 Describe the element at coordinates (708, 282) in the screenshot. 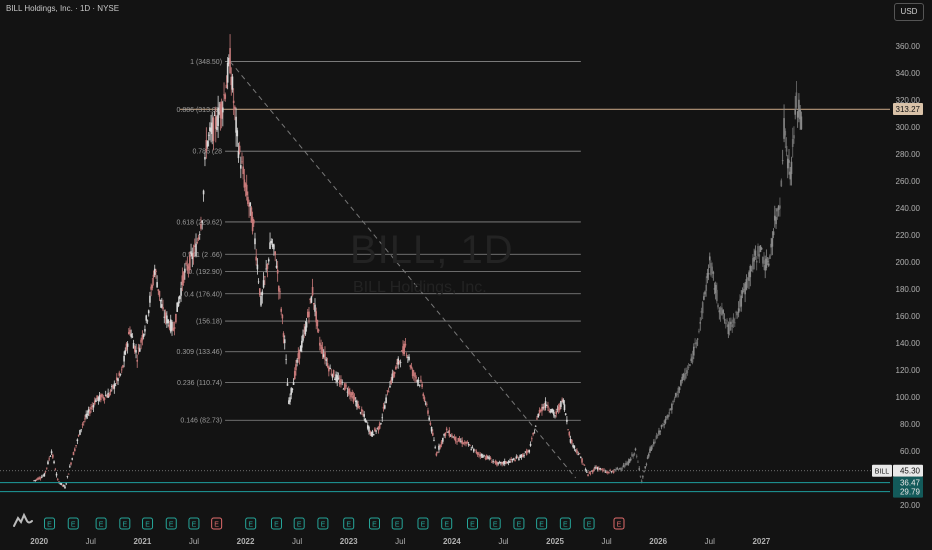

I see `projection-series` at that location.